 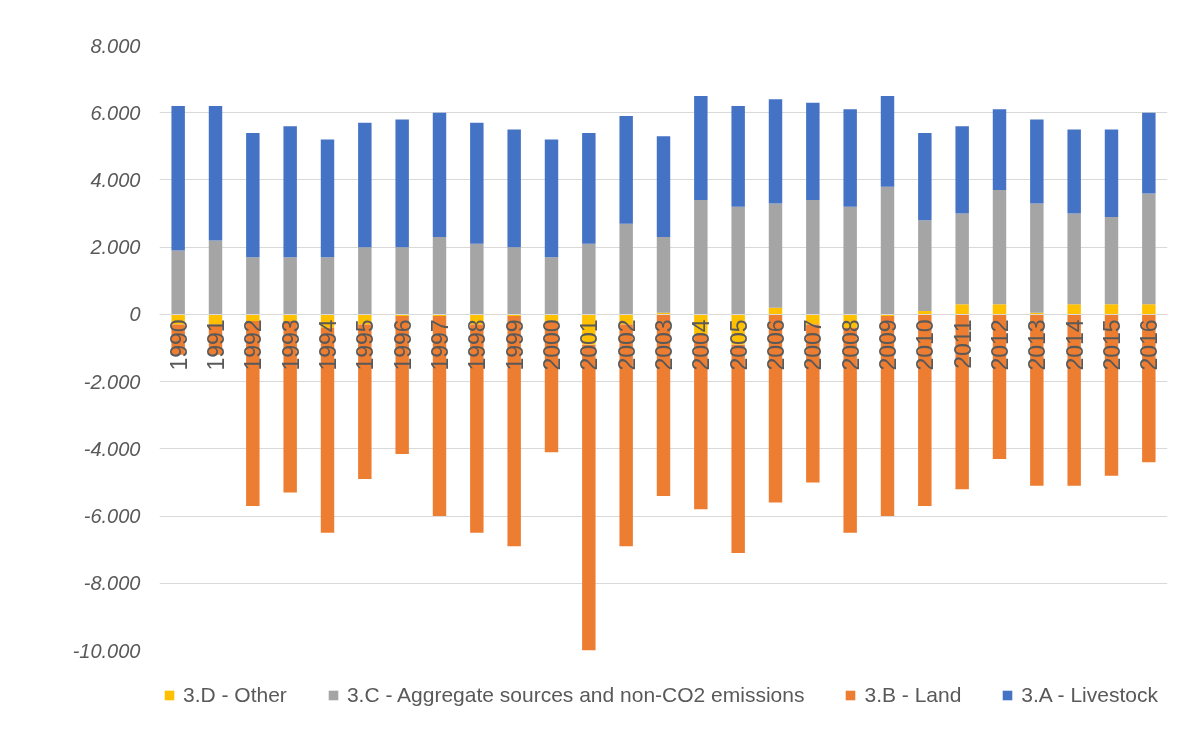 What do you see at coordinates (328, 345) in the screenshot?
I see `x-tick-label: 1994` at bounding box center [328, 345].